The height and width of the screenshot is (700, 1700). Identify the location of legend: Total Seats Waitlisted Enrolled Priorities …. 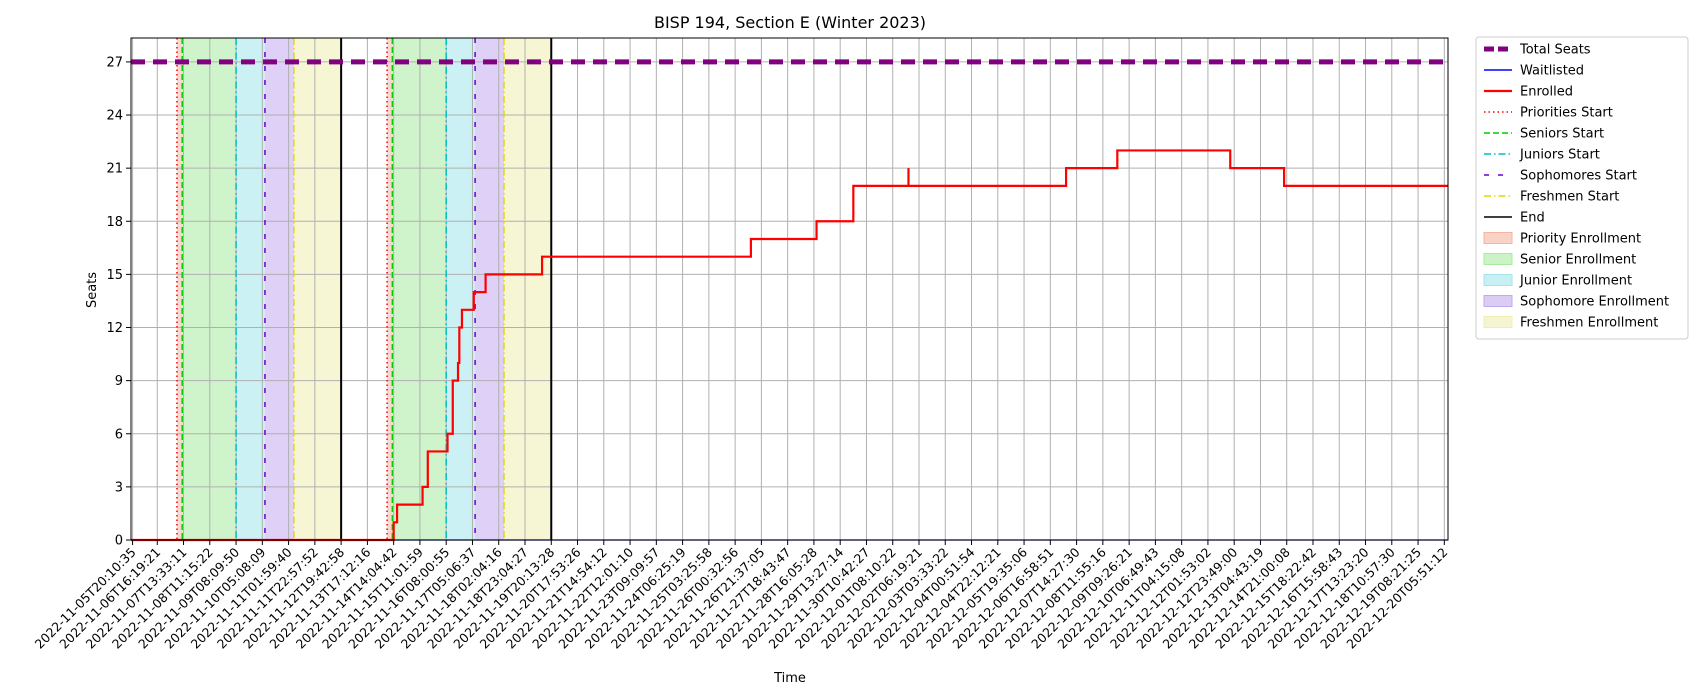
(1582, 188).